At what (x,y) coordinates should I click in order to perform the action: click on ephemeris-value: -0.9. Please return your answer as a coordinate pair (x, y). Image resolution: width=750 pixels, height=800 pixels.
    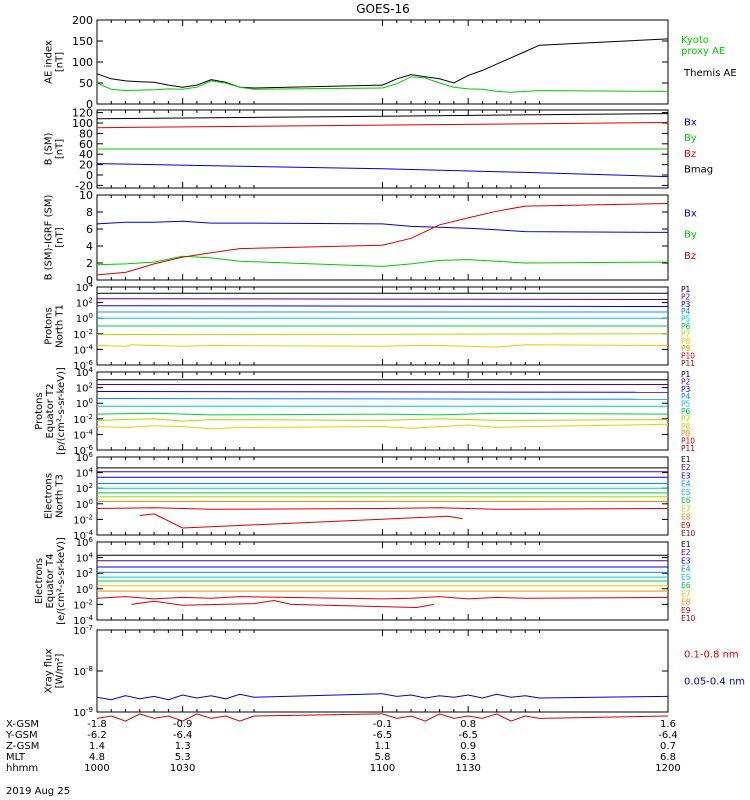
    Looking at the image, I should click on (183, 724).